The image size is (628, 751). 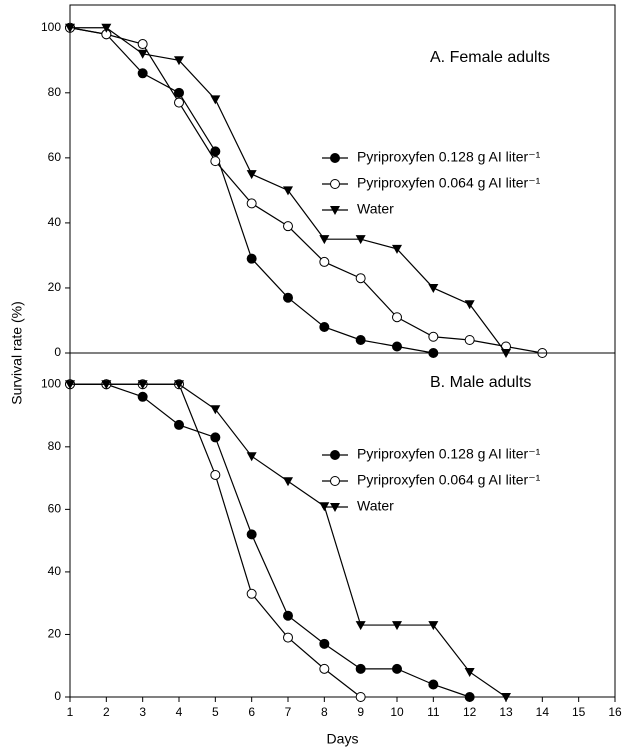 What do you see at coordinates (470, 712) in the screenshot?
I see `x-tick-label: 12` at bounding box center [470, 712].